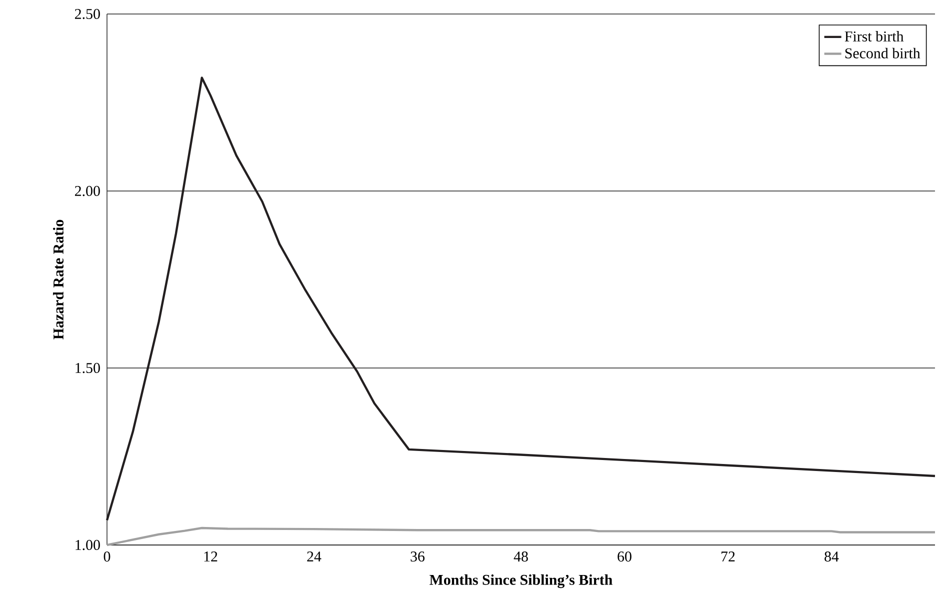  What do you see at coordinates (87, 14) in the screenshot?
I see `y-tick-label: 2.50` at bounding box center [87, 14].